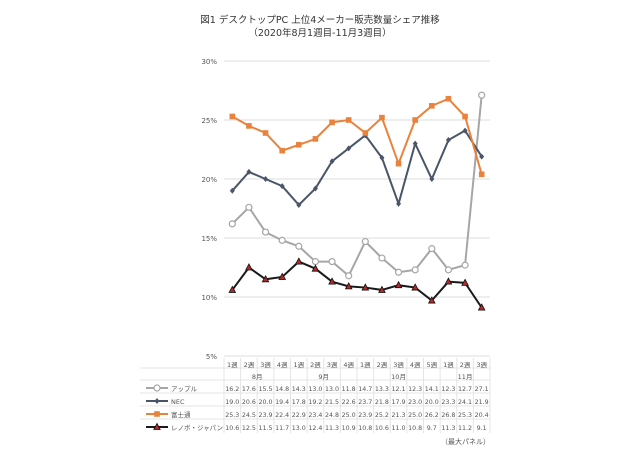 This screenshot has height=453, width=640. I want to click on table-cell: 22.6, so click(349, 402).